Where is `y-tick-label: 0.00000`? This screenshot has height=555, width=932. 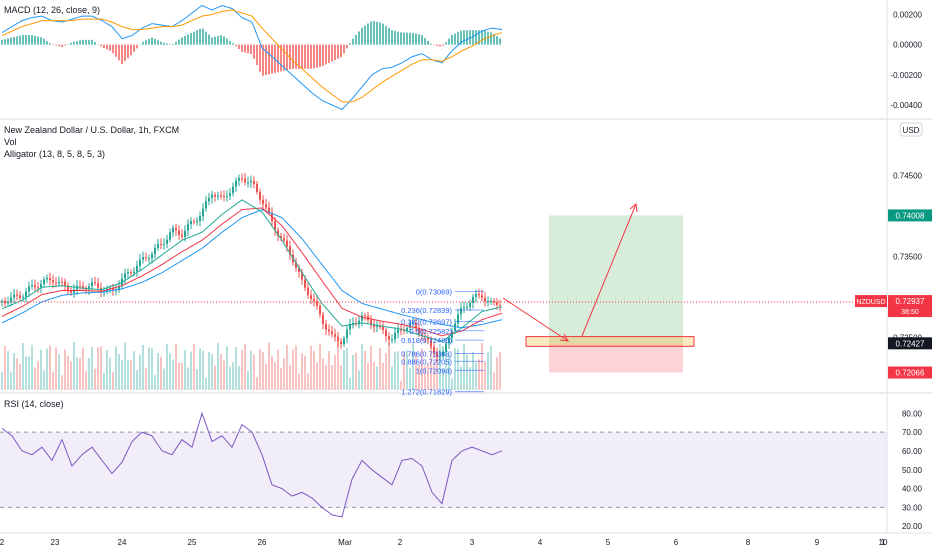
y-tick-label: 0.00000 is located at coordinates (907, 45).